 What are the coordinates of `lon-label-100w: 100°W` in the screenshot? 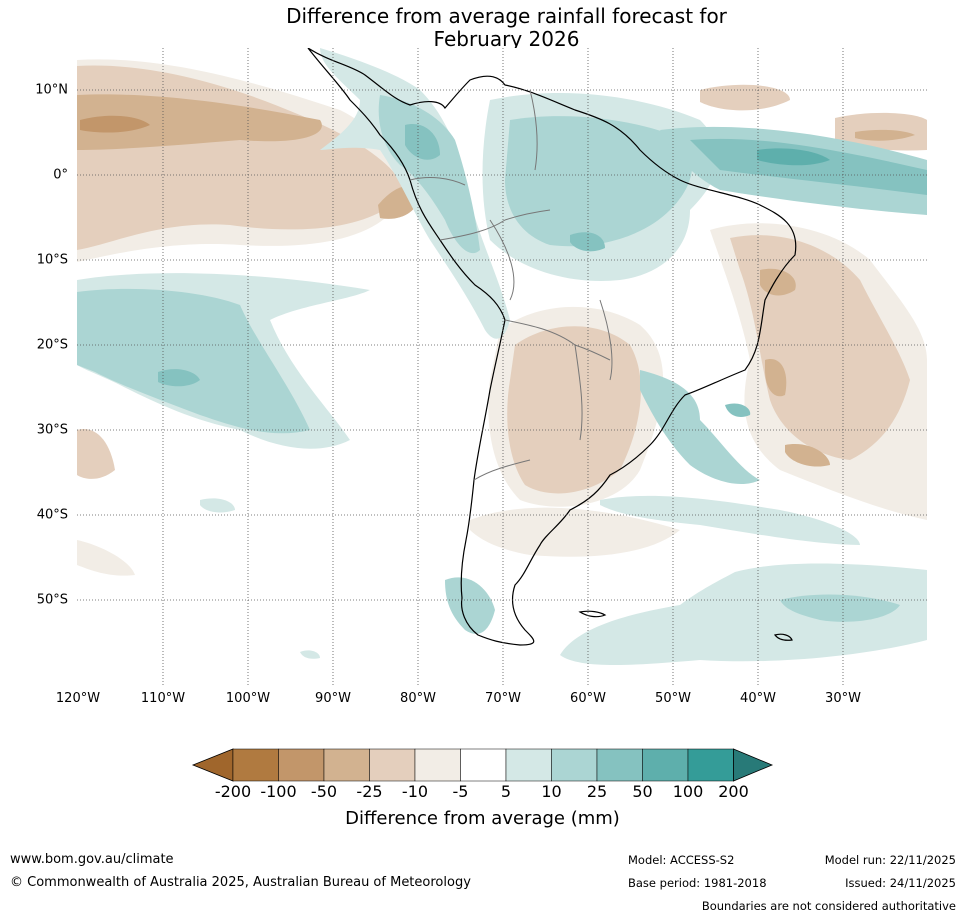 It's located at (248, 698).